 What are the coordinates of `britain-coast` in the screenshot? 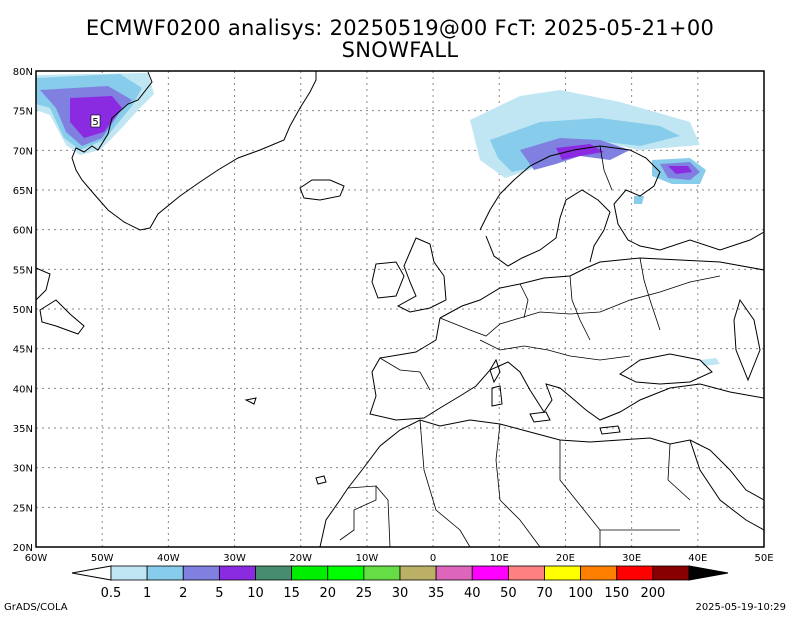 It's located at (421, 275).